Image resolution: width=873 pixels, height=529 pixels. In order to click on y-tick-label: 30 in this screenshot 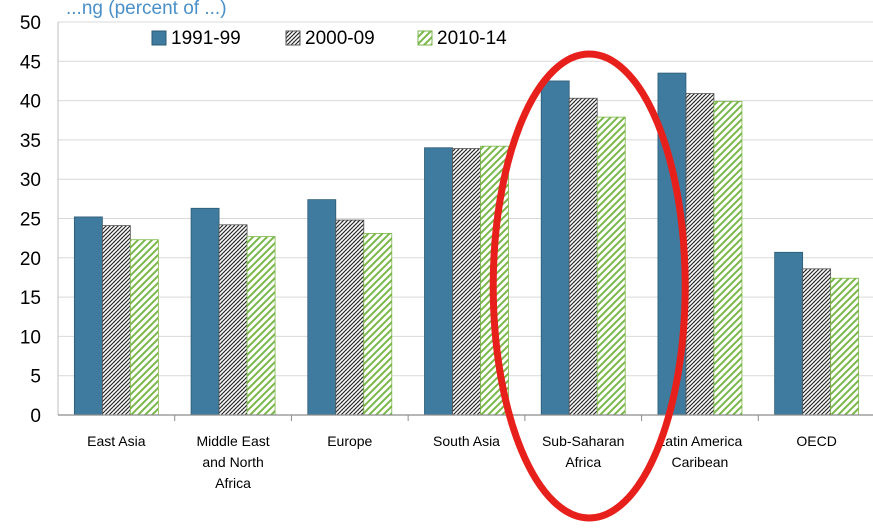, I will do `click(30, 180)`.